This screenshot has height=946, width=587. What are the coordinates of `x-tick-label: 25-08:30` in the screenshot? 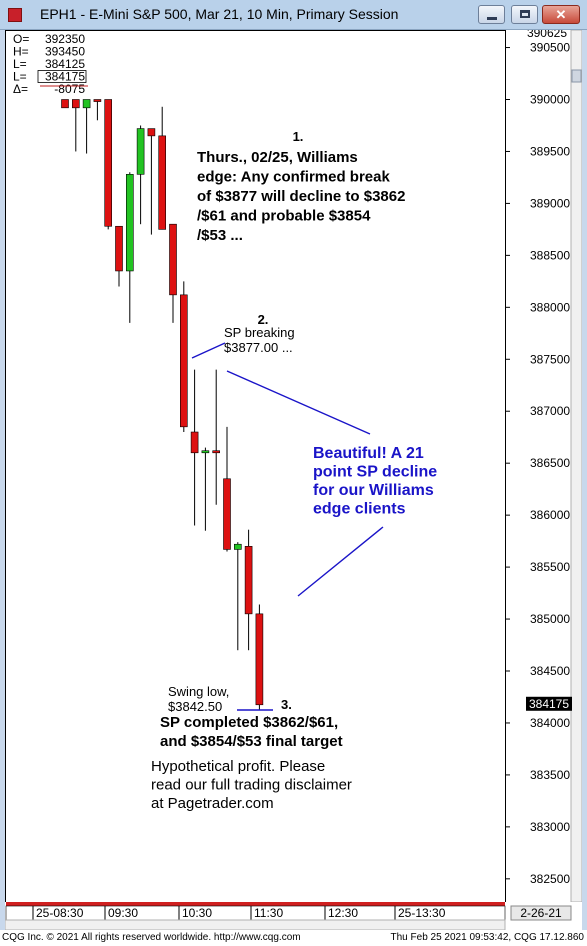 It's located at (60, 913).